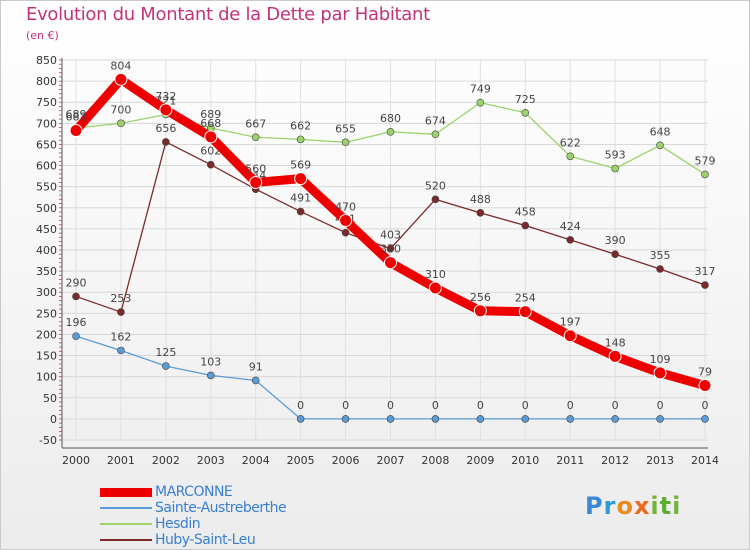 This screenshot has width=750, height=550. Describe the element at coordinates (120, 65) in the screenshot. I see `data-label: 804` at that location.